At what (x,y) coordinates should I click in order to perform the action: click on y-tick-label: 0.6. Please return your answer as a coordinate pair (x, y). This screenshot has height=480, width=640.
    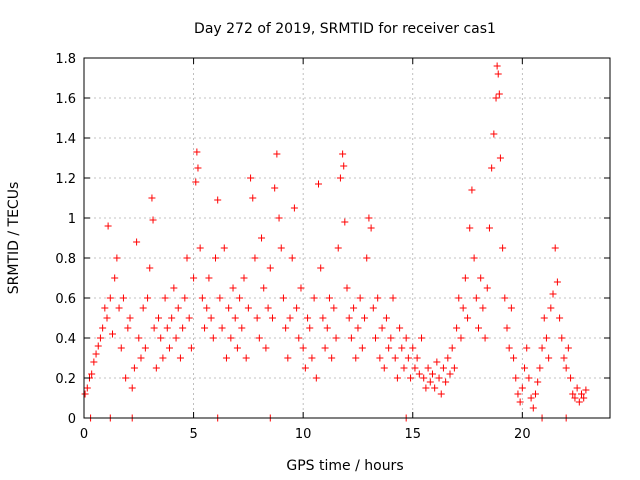
    Looking at the image, I should click on (65, 299).